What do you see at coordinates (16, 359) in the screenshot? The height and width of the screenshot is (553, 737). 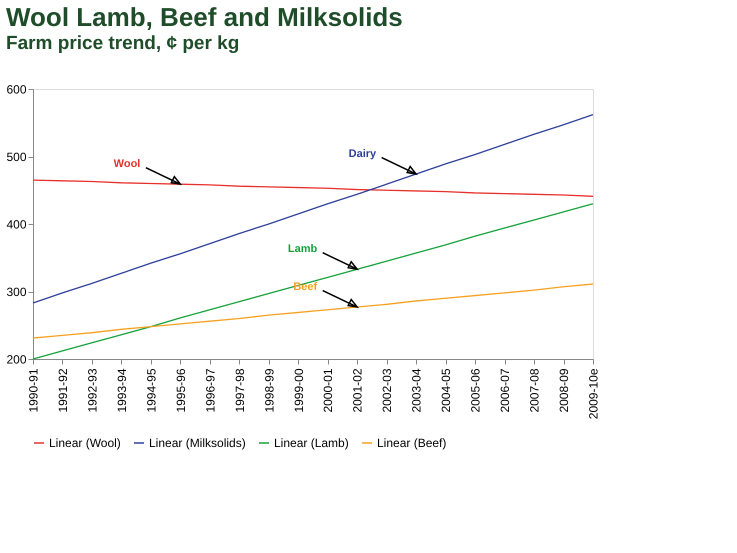 I see `y-tick-label: 200` at bounding box center [16, 359].